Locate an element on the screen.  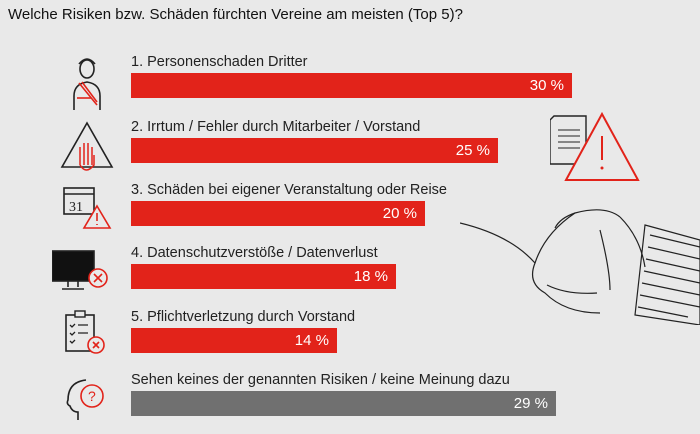
bar: 18 % is located at coordinates (263, 276).